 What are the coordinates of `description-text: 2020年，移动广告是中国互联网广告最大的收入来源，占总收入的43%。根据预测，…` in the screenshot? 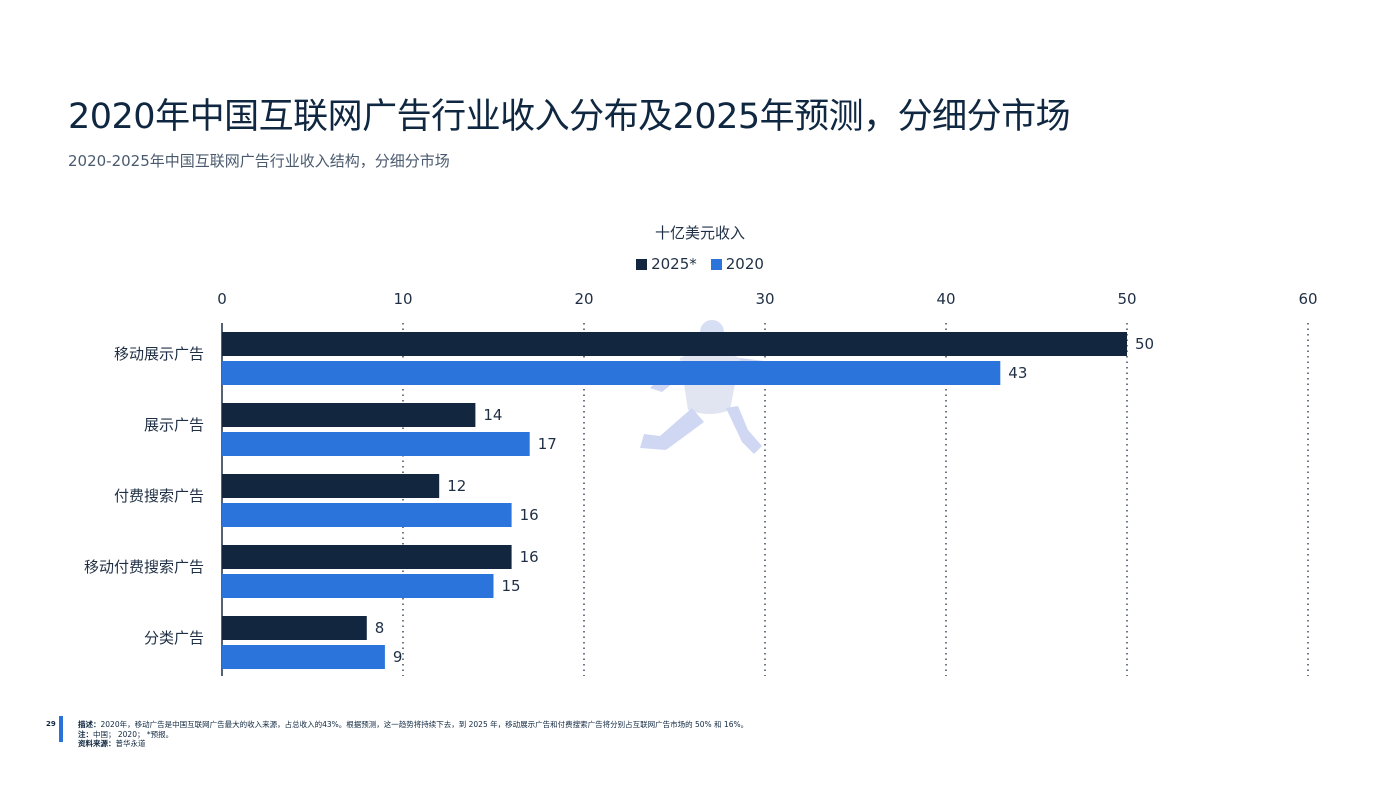 It's located at (424, 724).